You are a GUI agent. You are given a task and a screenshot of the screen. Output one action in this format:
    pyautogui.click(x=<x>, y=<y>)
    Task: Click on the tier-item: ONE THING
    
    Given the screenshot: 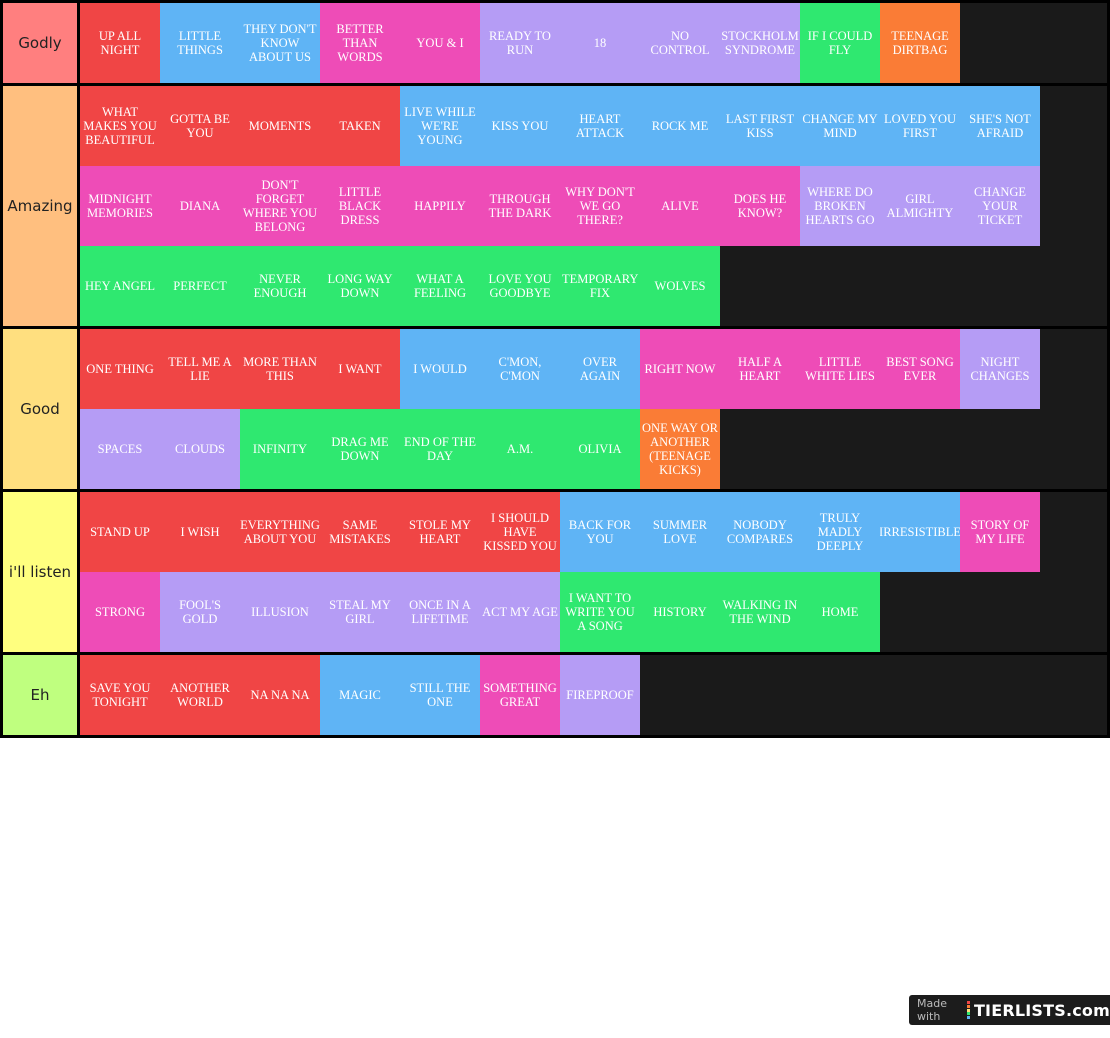 What is the action you would take?
    pyautogui.click(x=120, y=369)
    